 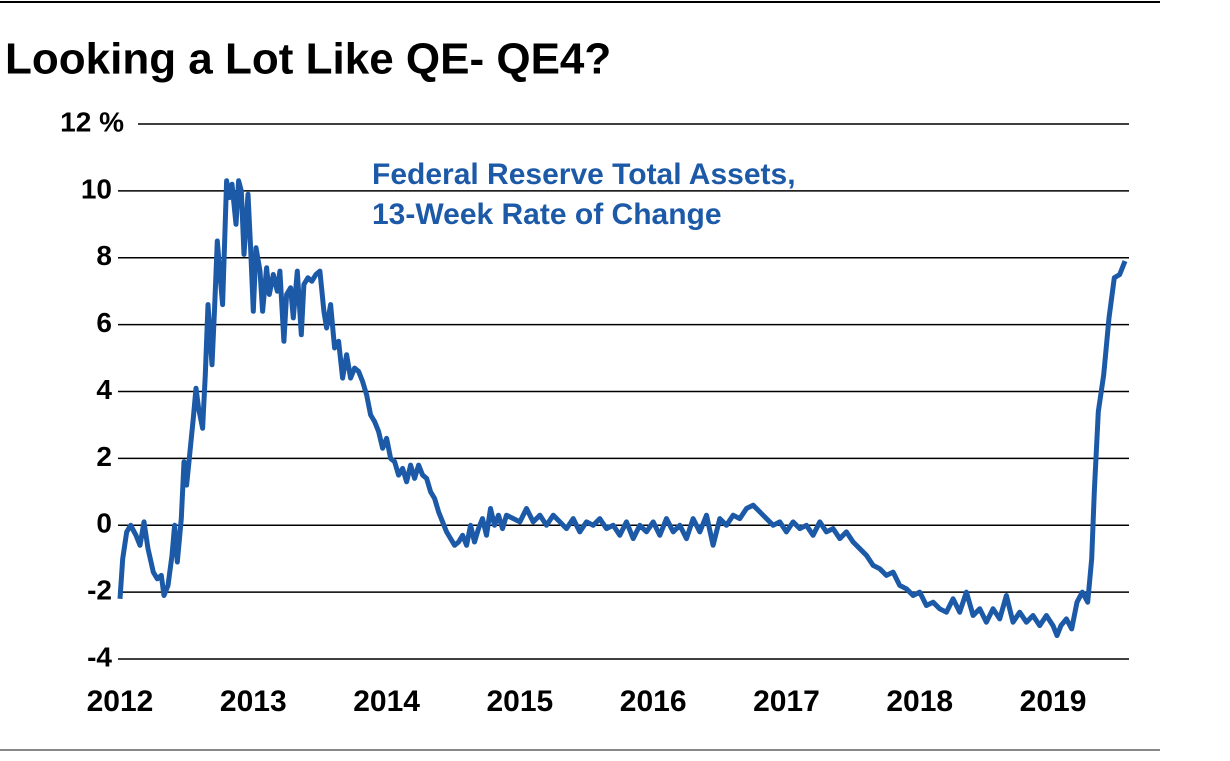 What do you see at coordinates (1053, 701) in the screenshot?
I see `x-tick-label: 2019` at bounding box center [1053, 701].